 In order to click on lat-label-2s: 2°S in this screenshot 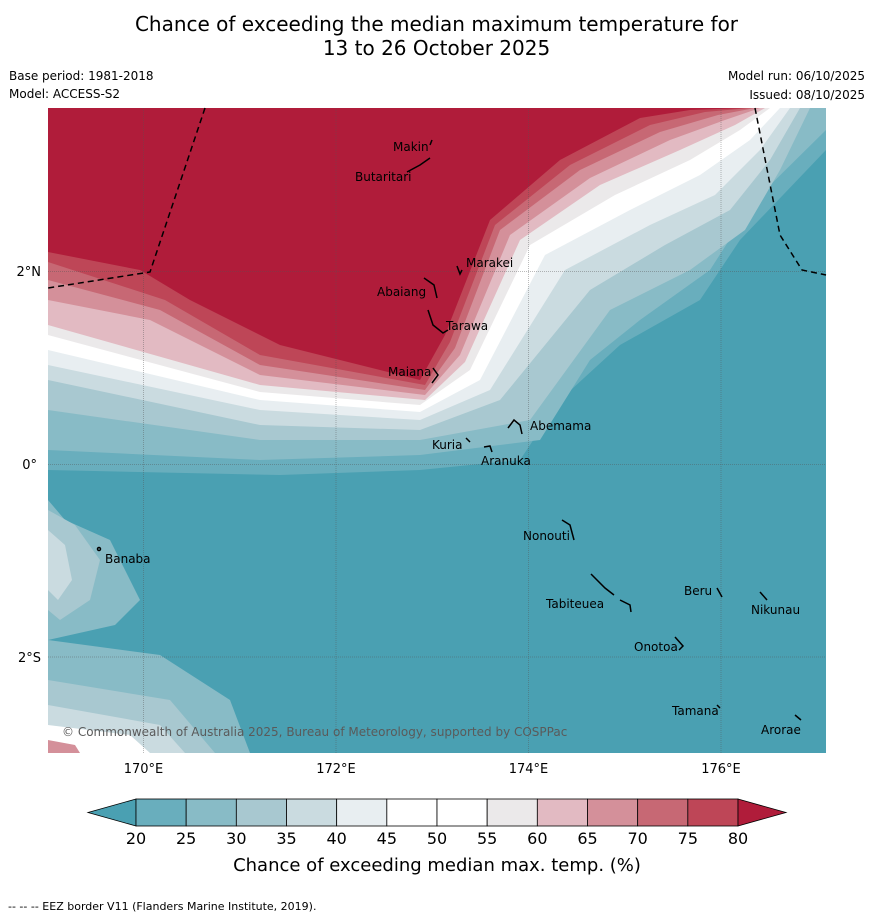, I will do `click(29, 658)`.